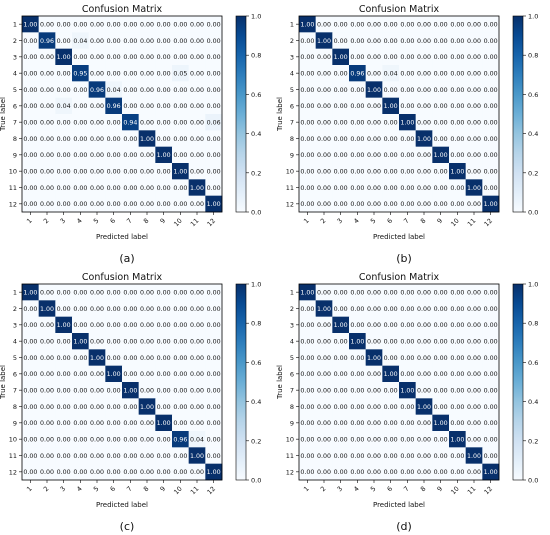 Image resolution: width=550 pixels, height=535 pixels. Describe the element at coordinates (62, 489) in the screenshot. I see `x-tick-label: 3` at that location.